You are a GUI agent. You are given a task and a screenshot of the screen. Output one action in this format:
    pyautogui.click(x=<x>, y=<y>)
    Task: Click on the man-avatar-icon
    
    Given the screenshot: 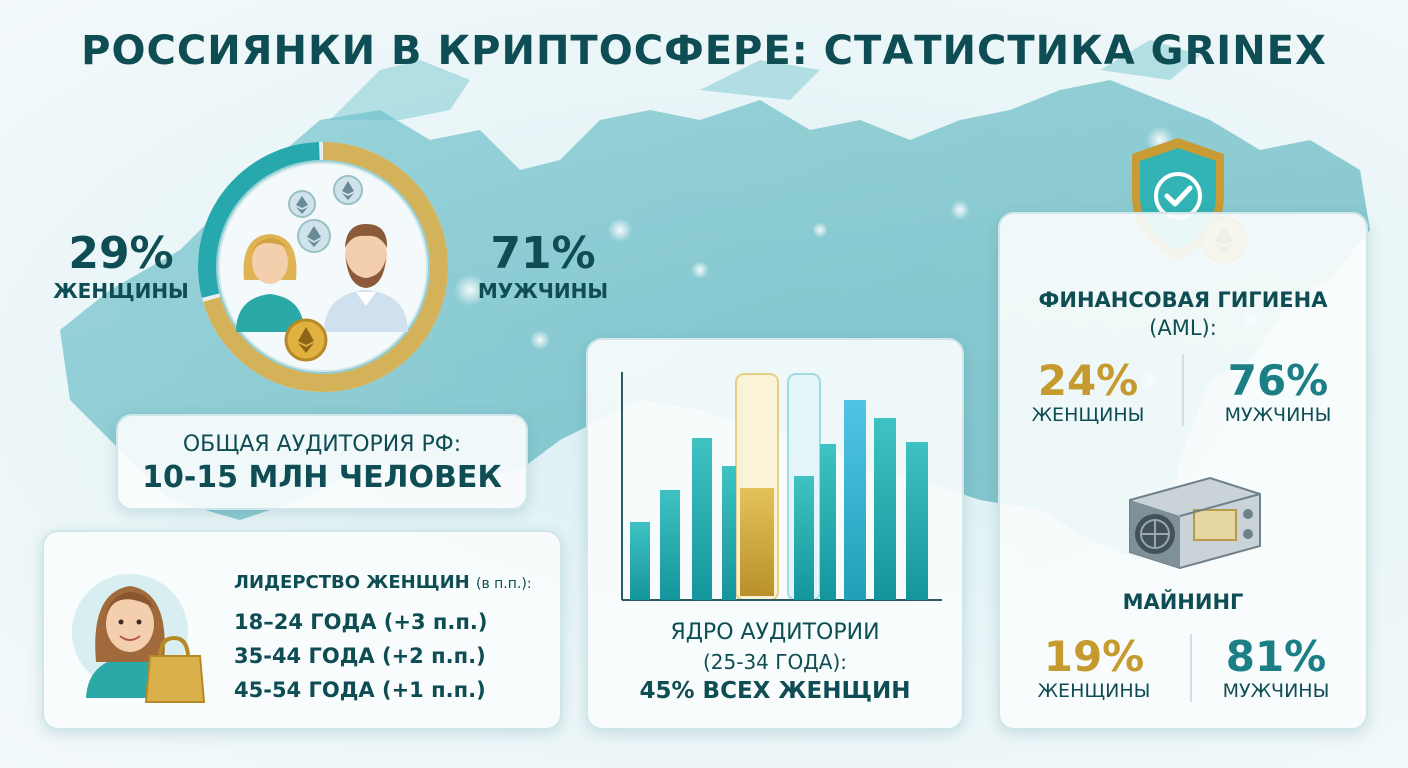 What is the action you would take?
    pyautogui.click(x=366, y=278)
    